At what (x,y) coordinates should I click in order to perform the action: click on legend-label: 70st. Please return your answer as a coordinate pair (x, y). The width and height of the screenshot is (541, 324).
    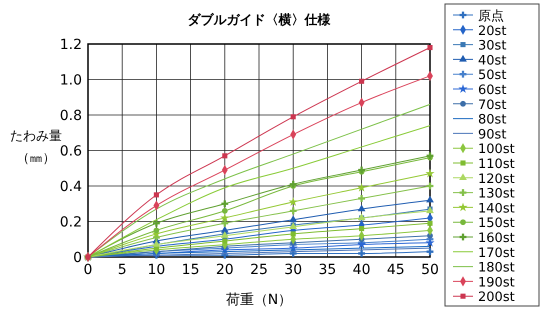
    Looking at the image, I should click on (492, 105).